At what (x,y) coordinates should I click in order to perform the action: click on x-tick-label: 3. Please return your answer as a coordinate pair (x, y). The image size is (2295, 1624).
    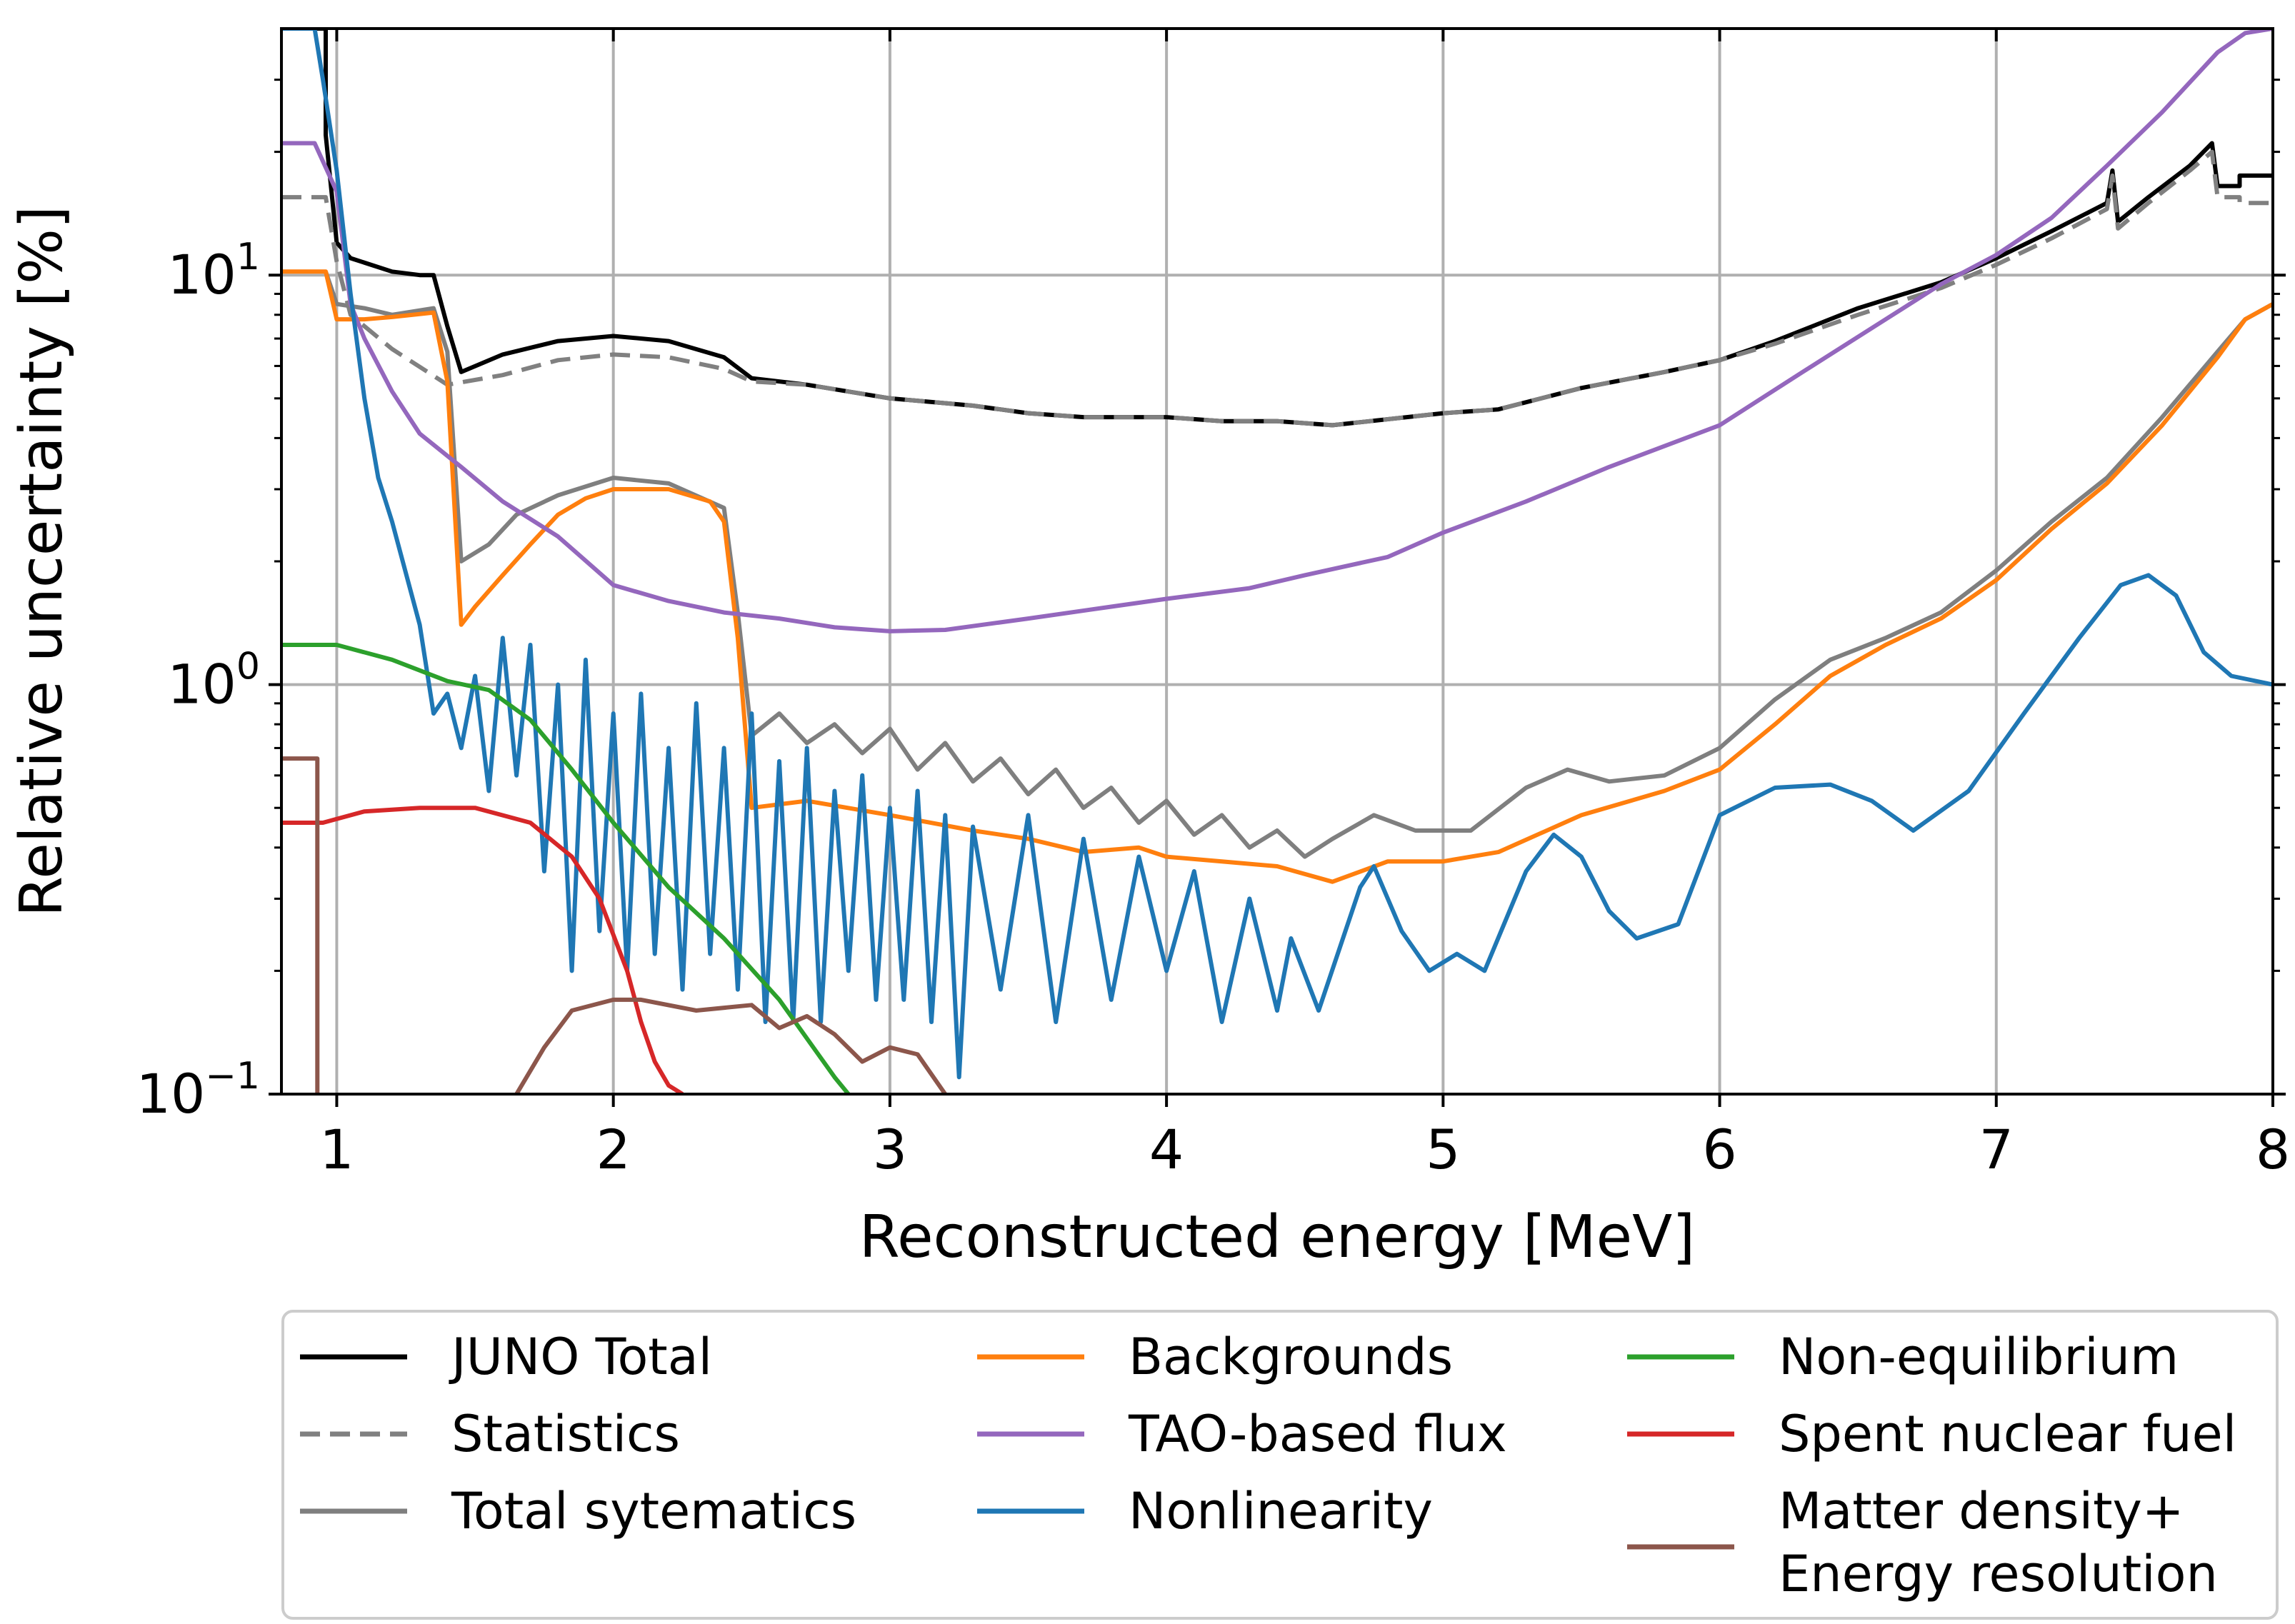
    Looking at the image, I should click on (890, 1149).